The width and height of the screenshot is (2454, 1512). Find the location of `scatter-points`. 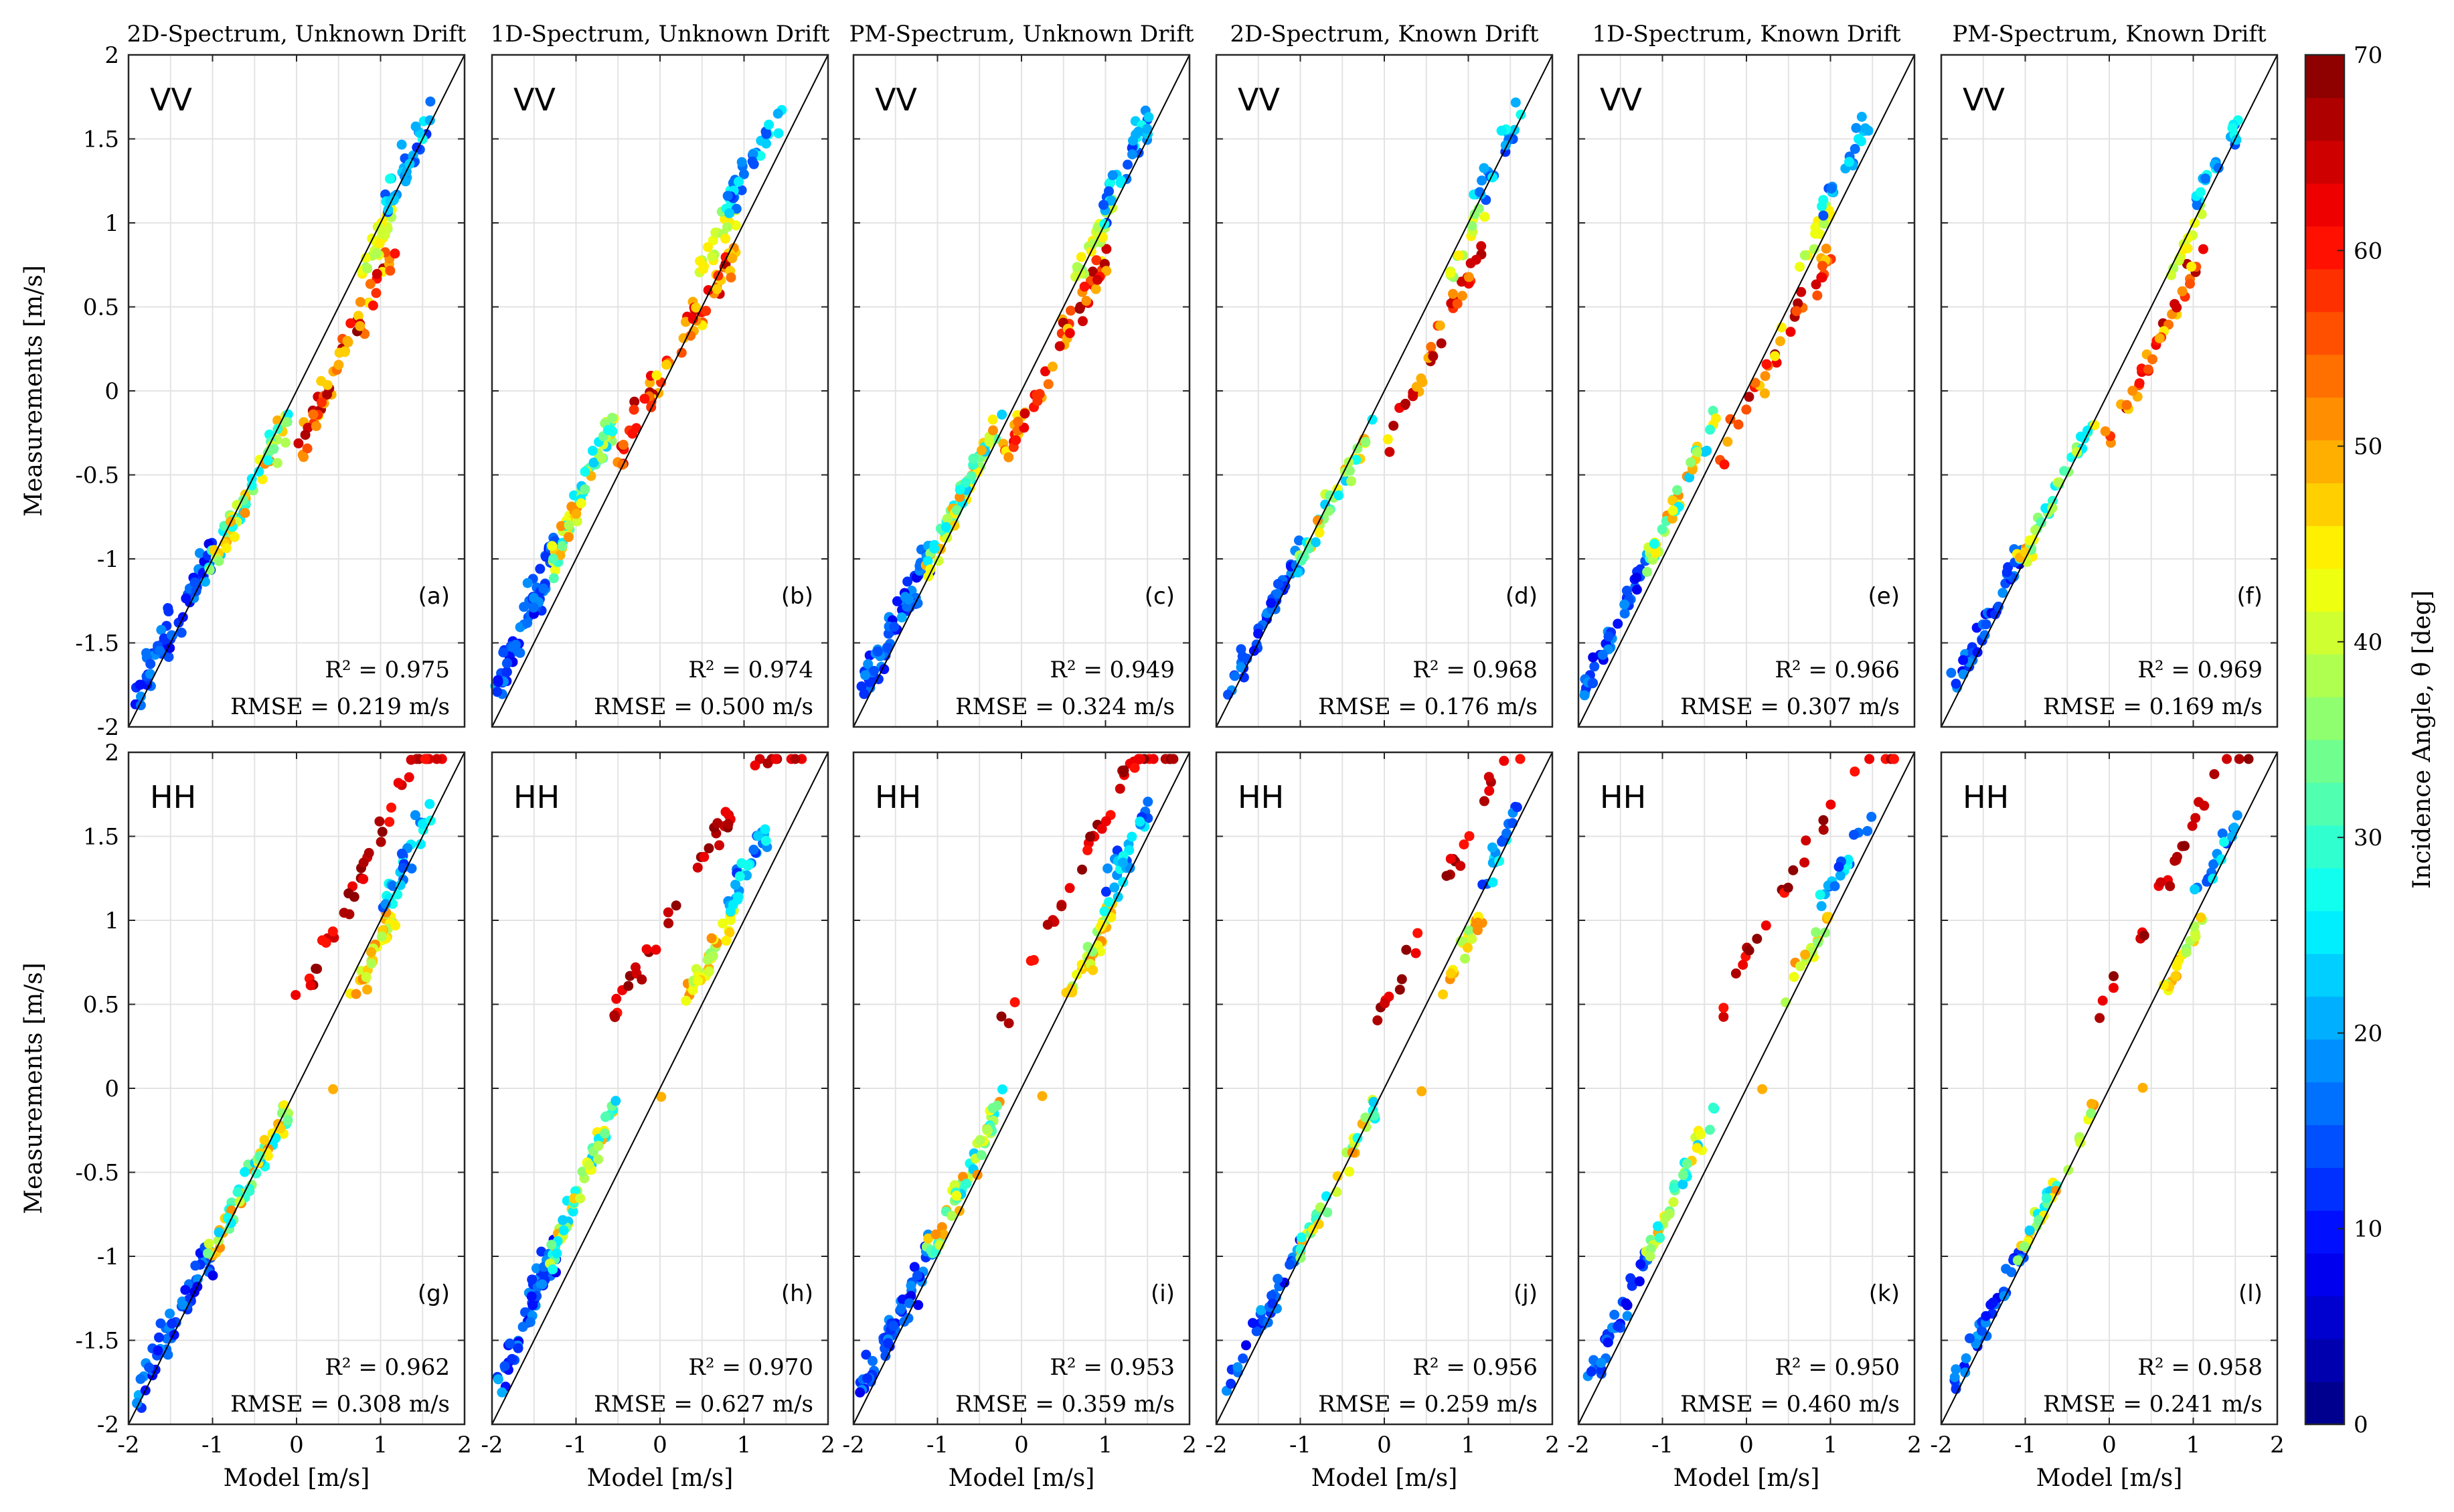

scatter-points is located at coordinates (2094, 404).